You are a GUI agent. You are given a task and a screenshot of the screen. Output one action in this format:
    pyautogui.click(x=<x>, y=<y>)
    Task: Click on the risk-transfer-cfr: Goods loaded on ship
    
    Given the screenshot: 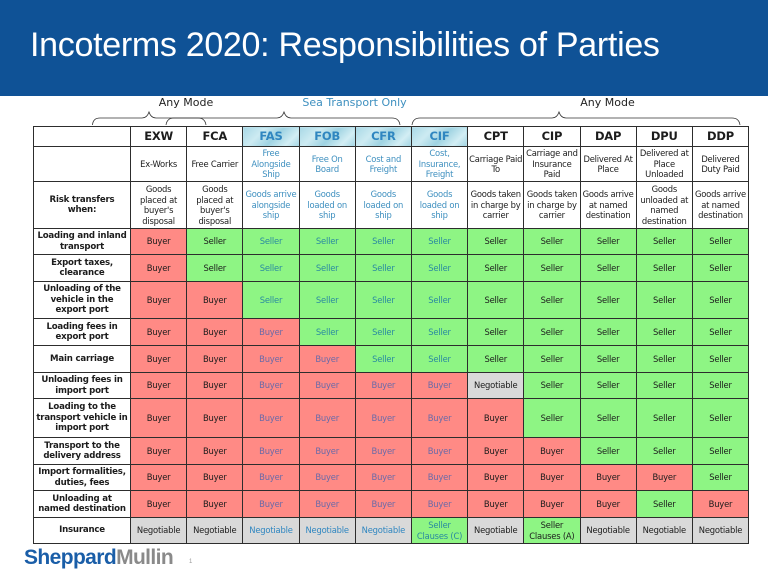 What is the action you would take?
    pyautogui.click(x=383, y=205)
    